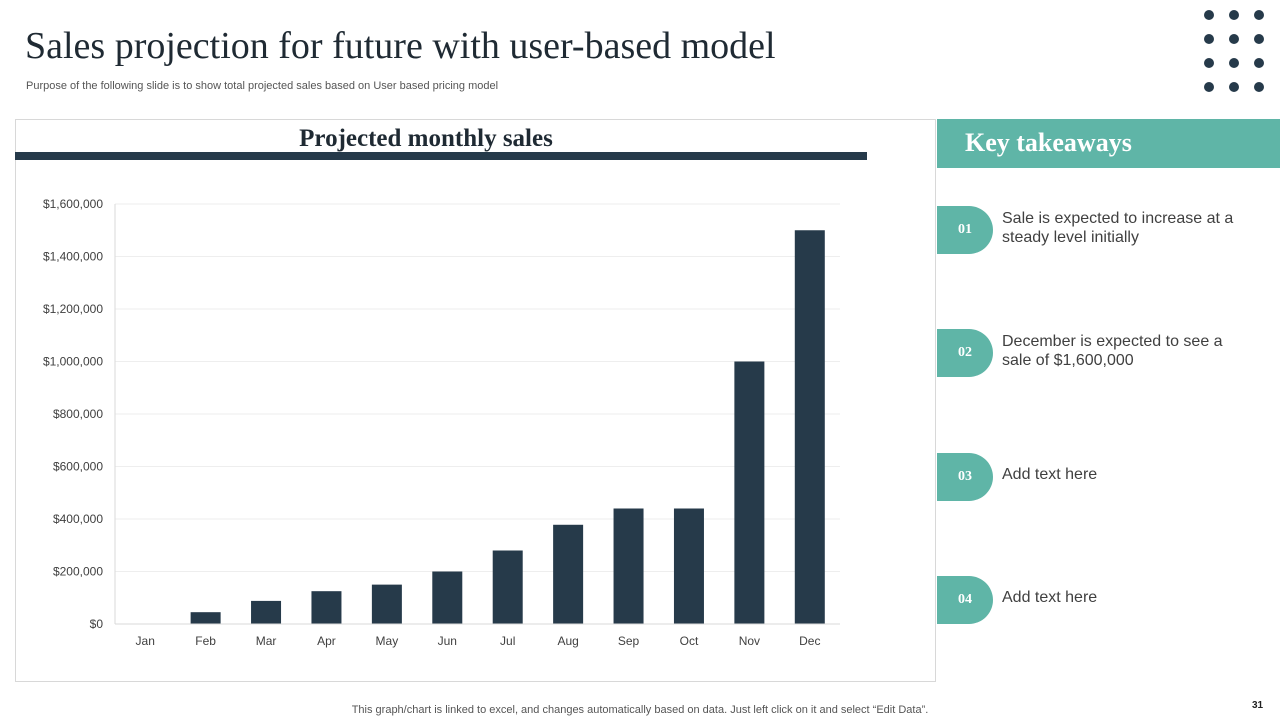  What do you see at coordinates (507, 641) in the screenshot?
I see `x-tick-label: Jul` at bounding box center [507, 641].